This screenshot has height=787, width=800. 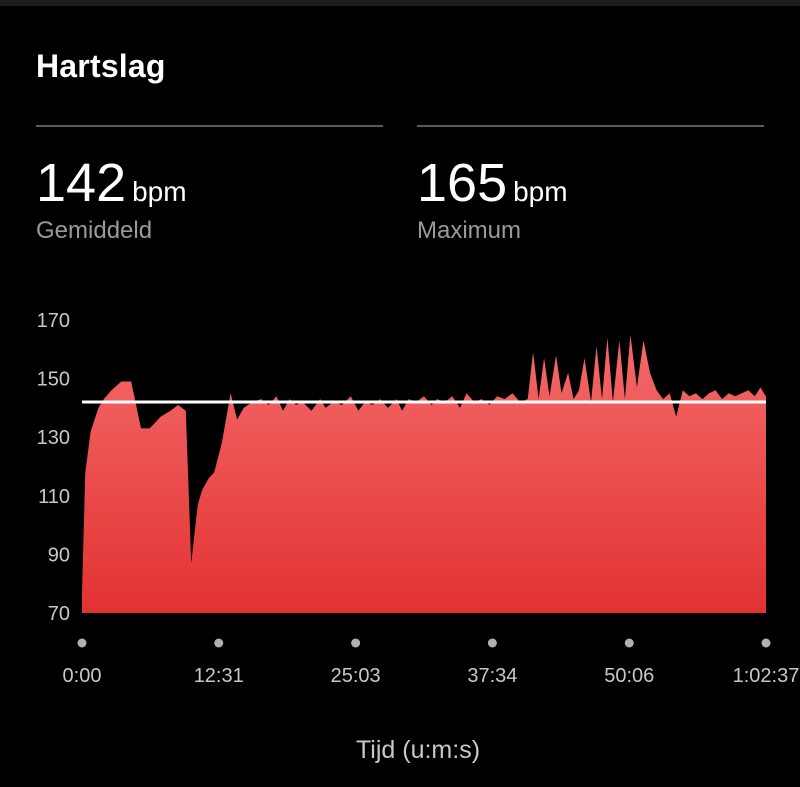 I want to click on maximum-value: 165, so click(x=462, y=183).